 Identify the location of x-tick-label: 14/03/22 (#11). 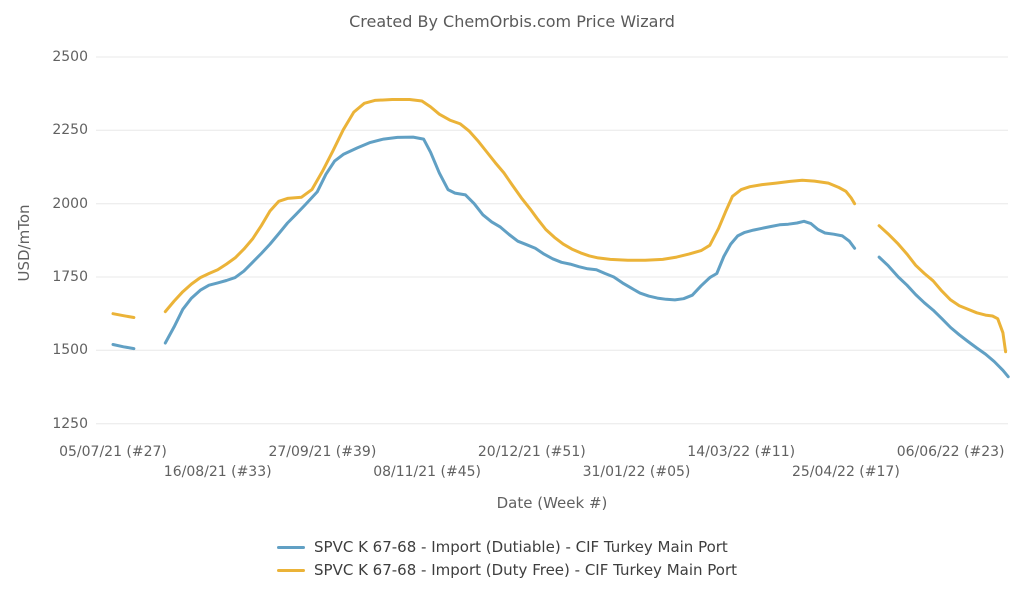
(741, 452).